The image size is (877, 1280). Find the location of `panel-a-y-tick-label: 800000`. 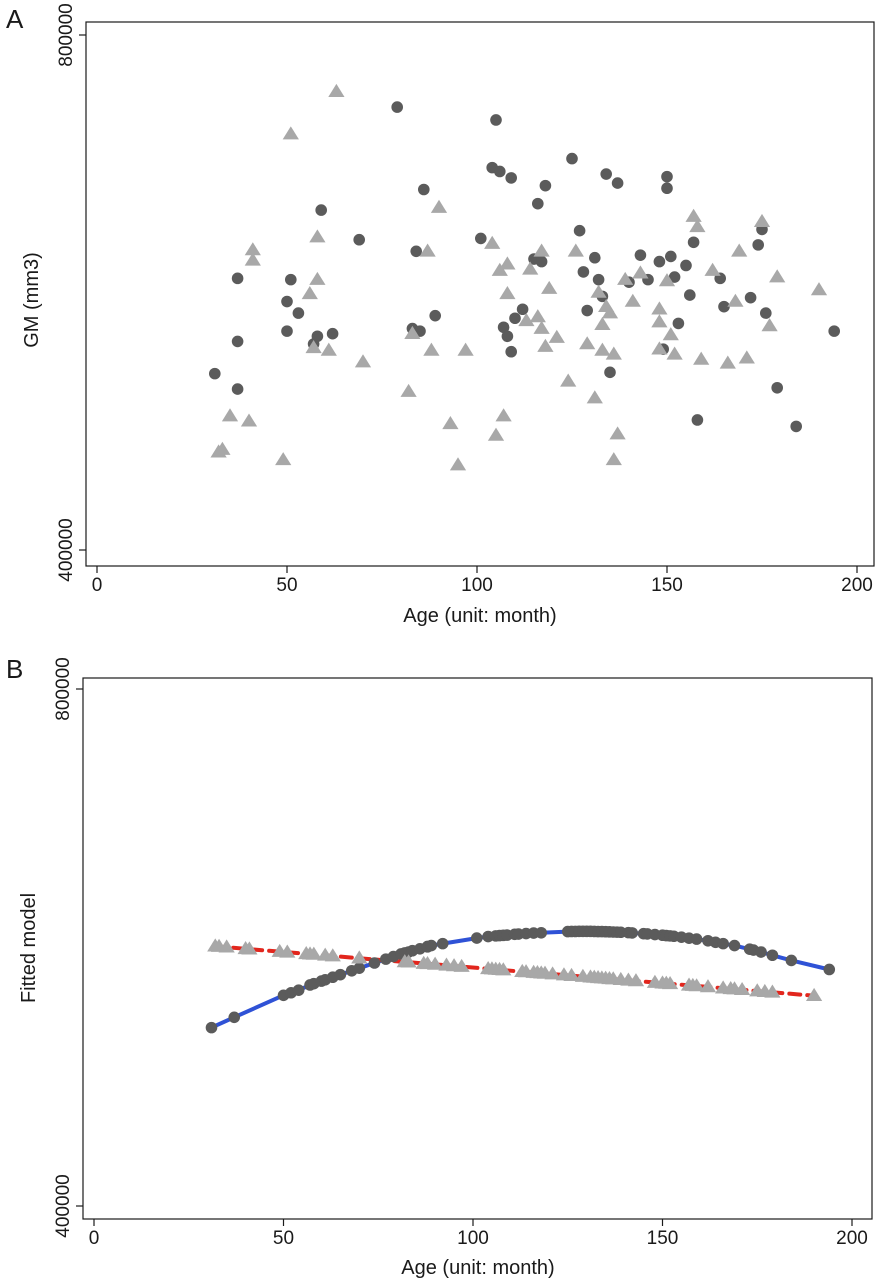

panel-a-y-tick-label: 800000 is located at coordinates (66, 34).